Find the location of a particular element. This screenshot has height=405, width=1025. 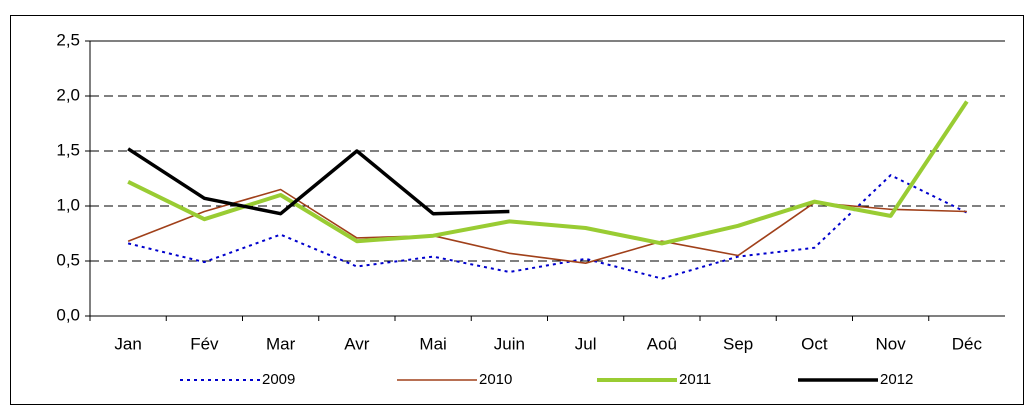

y-tick-label: 2,0 is located at coordinates (68, 94).